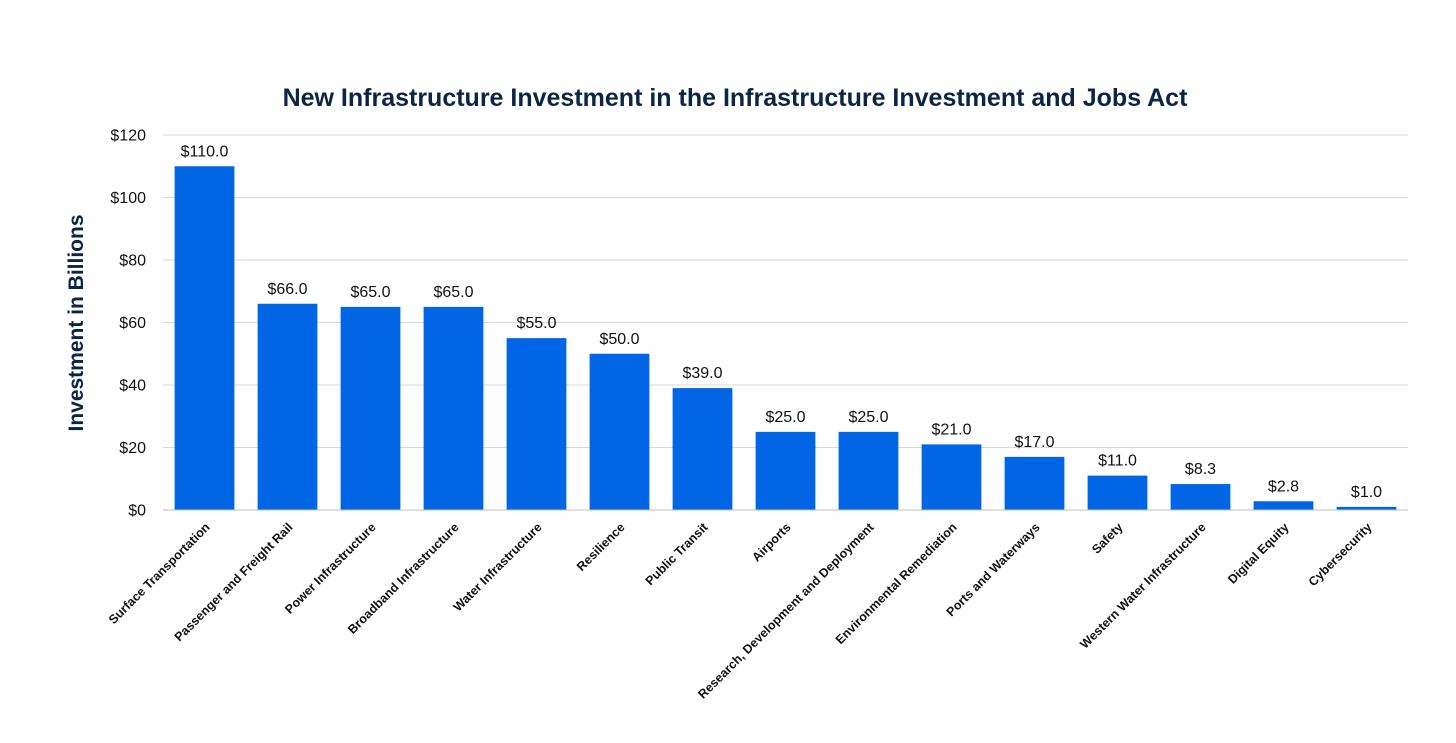  I want to click on data-label: $17.0, so click(1034, 442).